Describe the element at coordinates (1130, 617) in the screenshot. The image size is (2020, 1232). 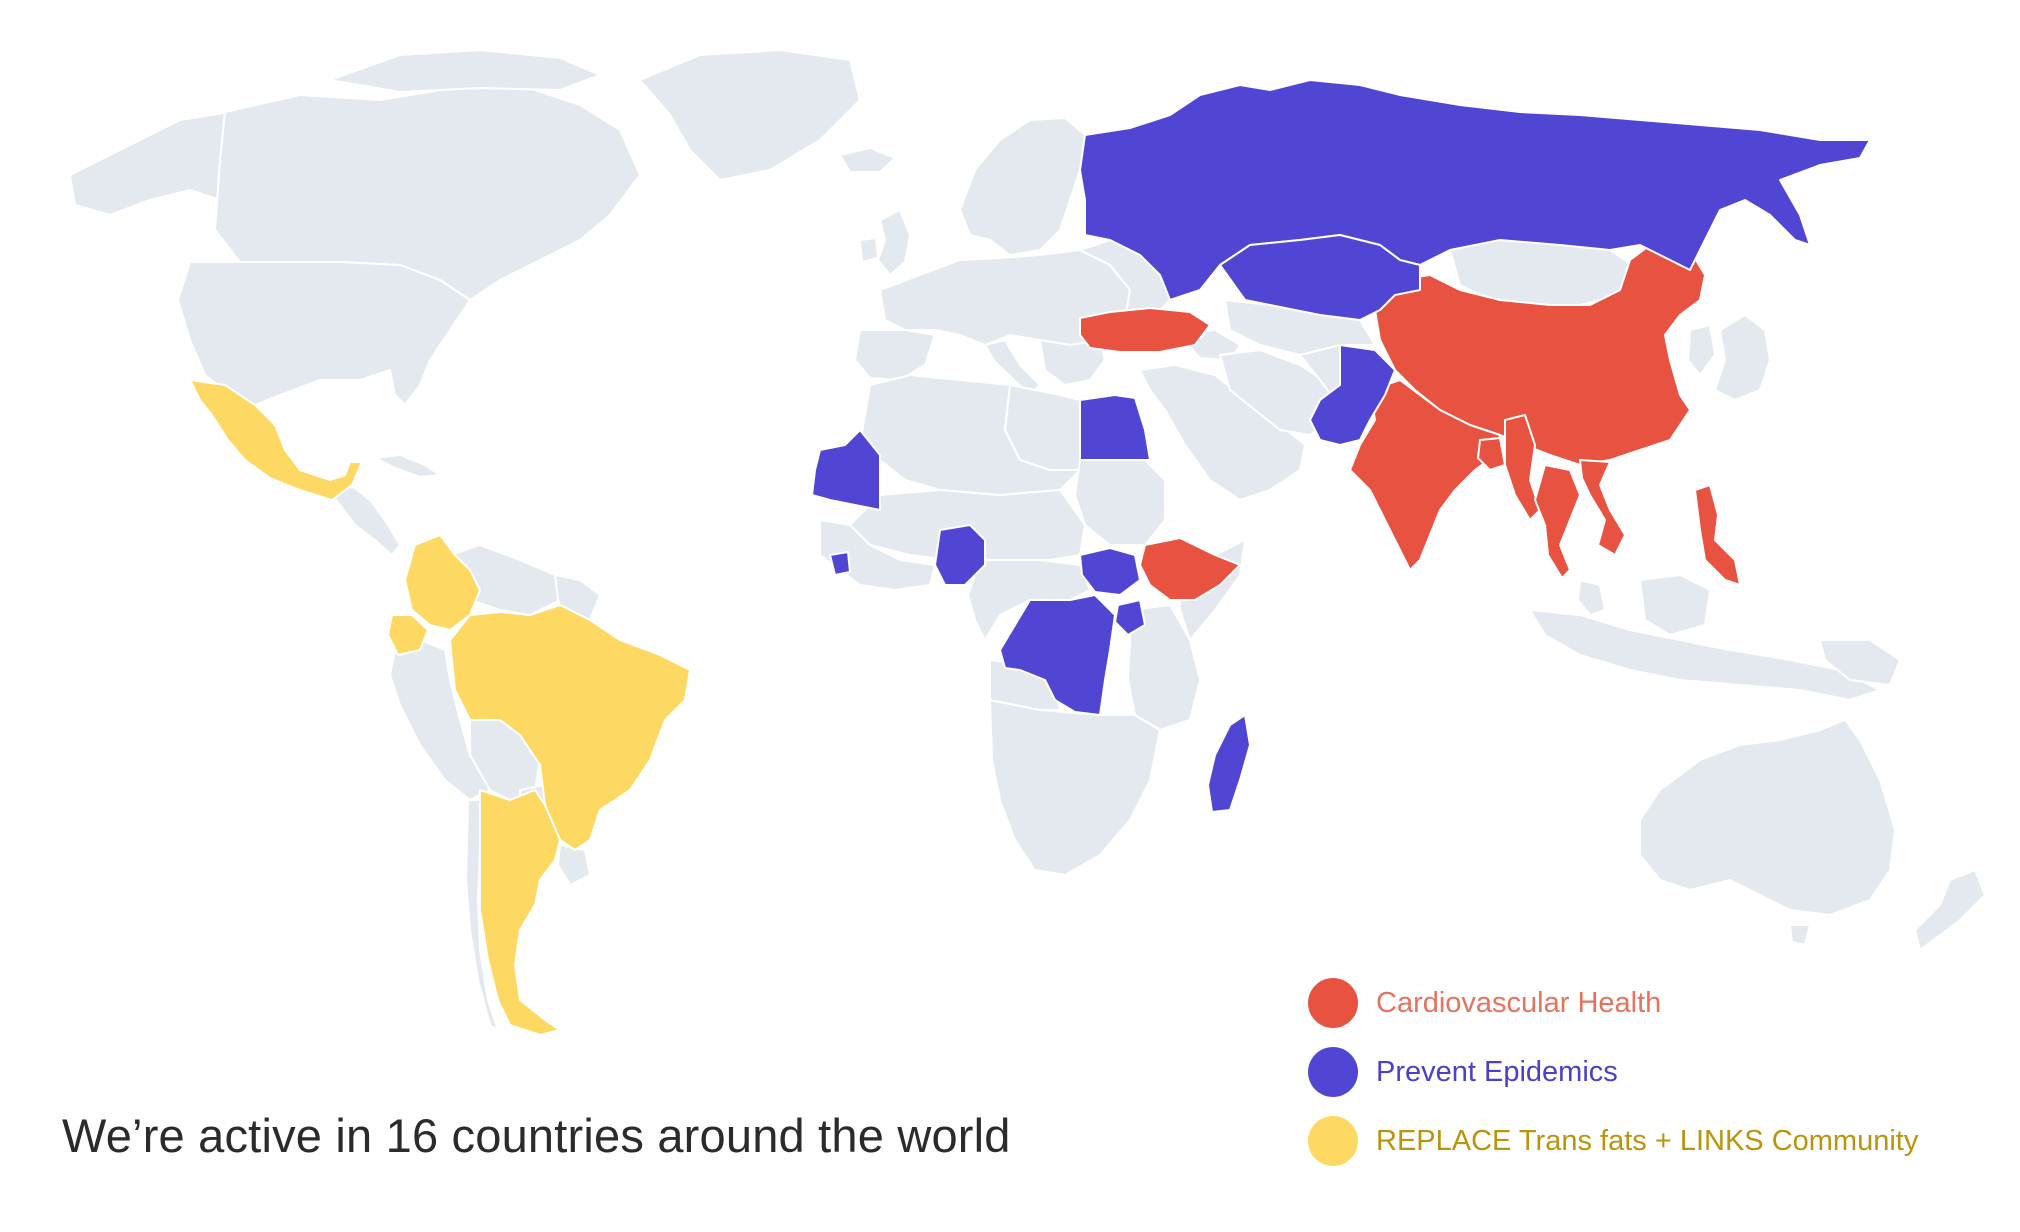
I see `country-uganda` at that location.